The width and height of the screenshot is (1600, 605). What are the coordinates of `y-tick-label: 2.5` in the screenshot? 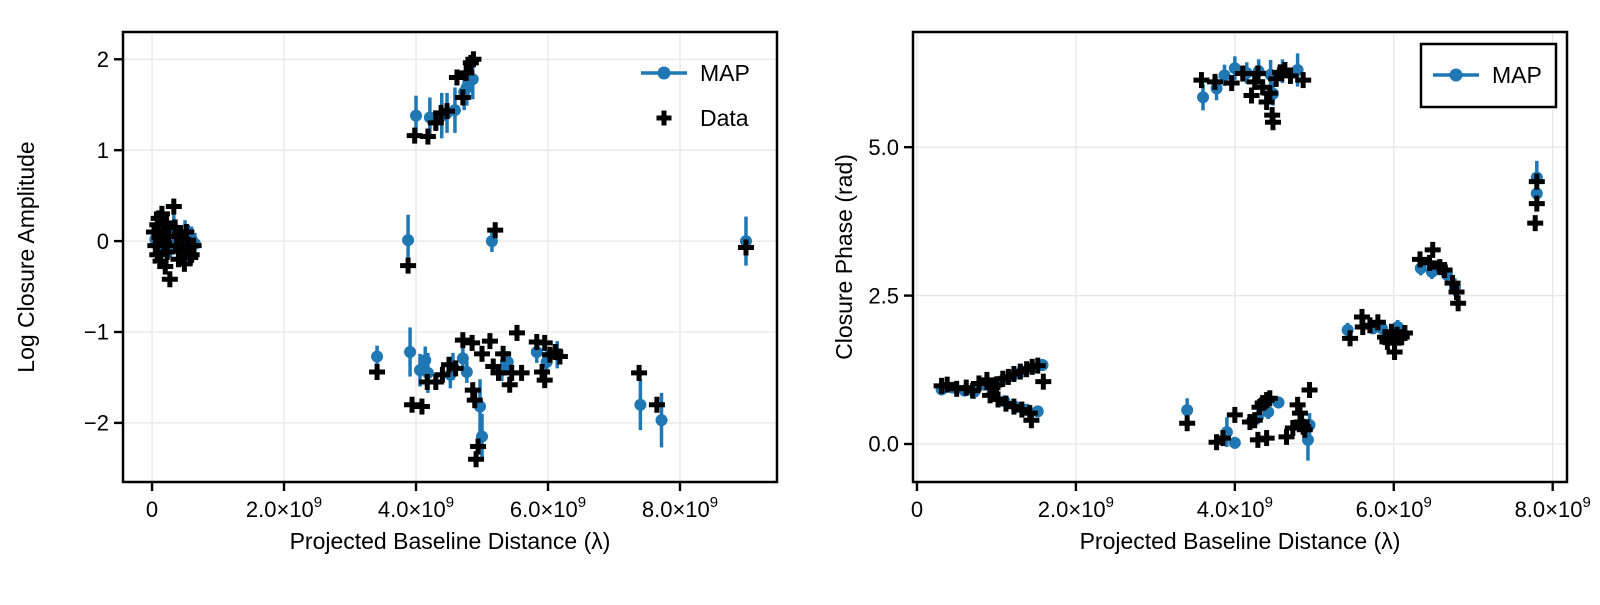 It's located at (883, 295).